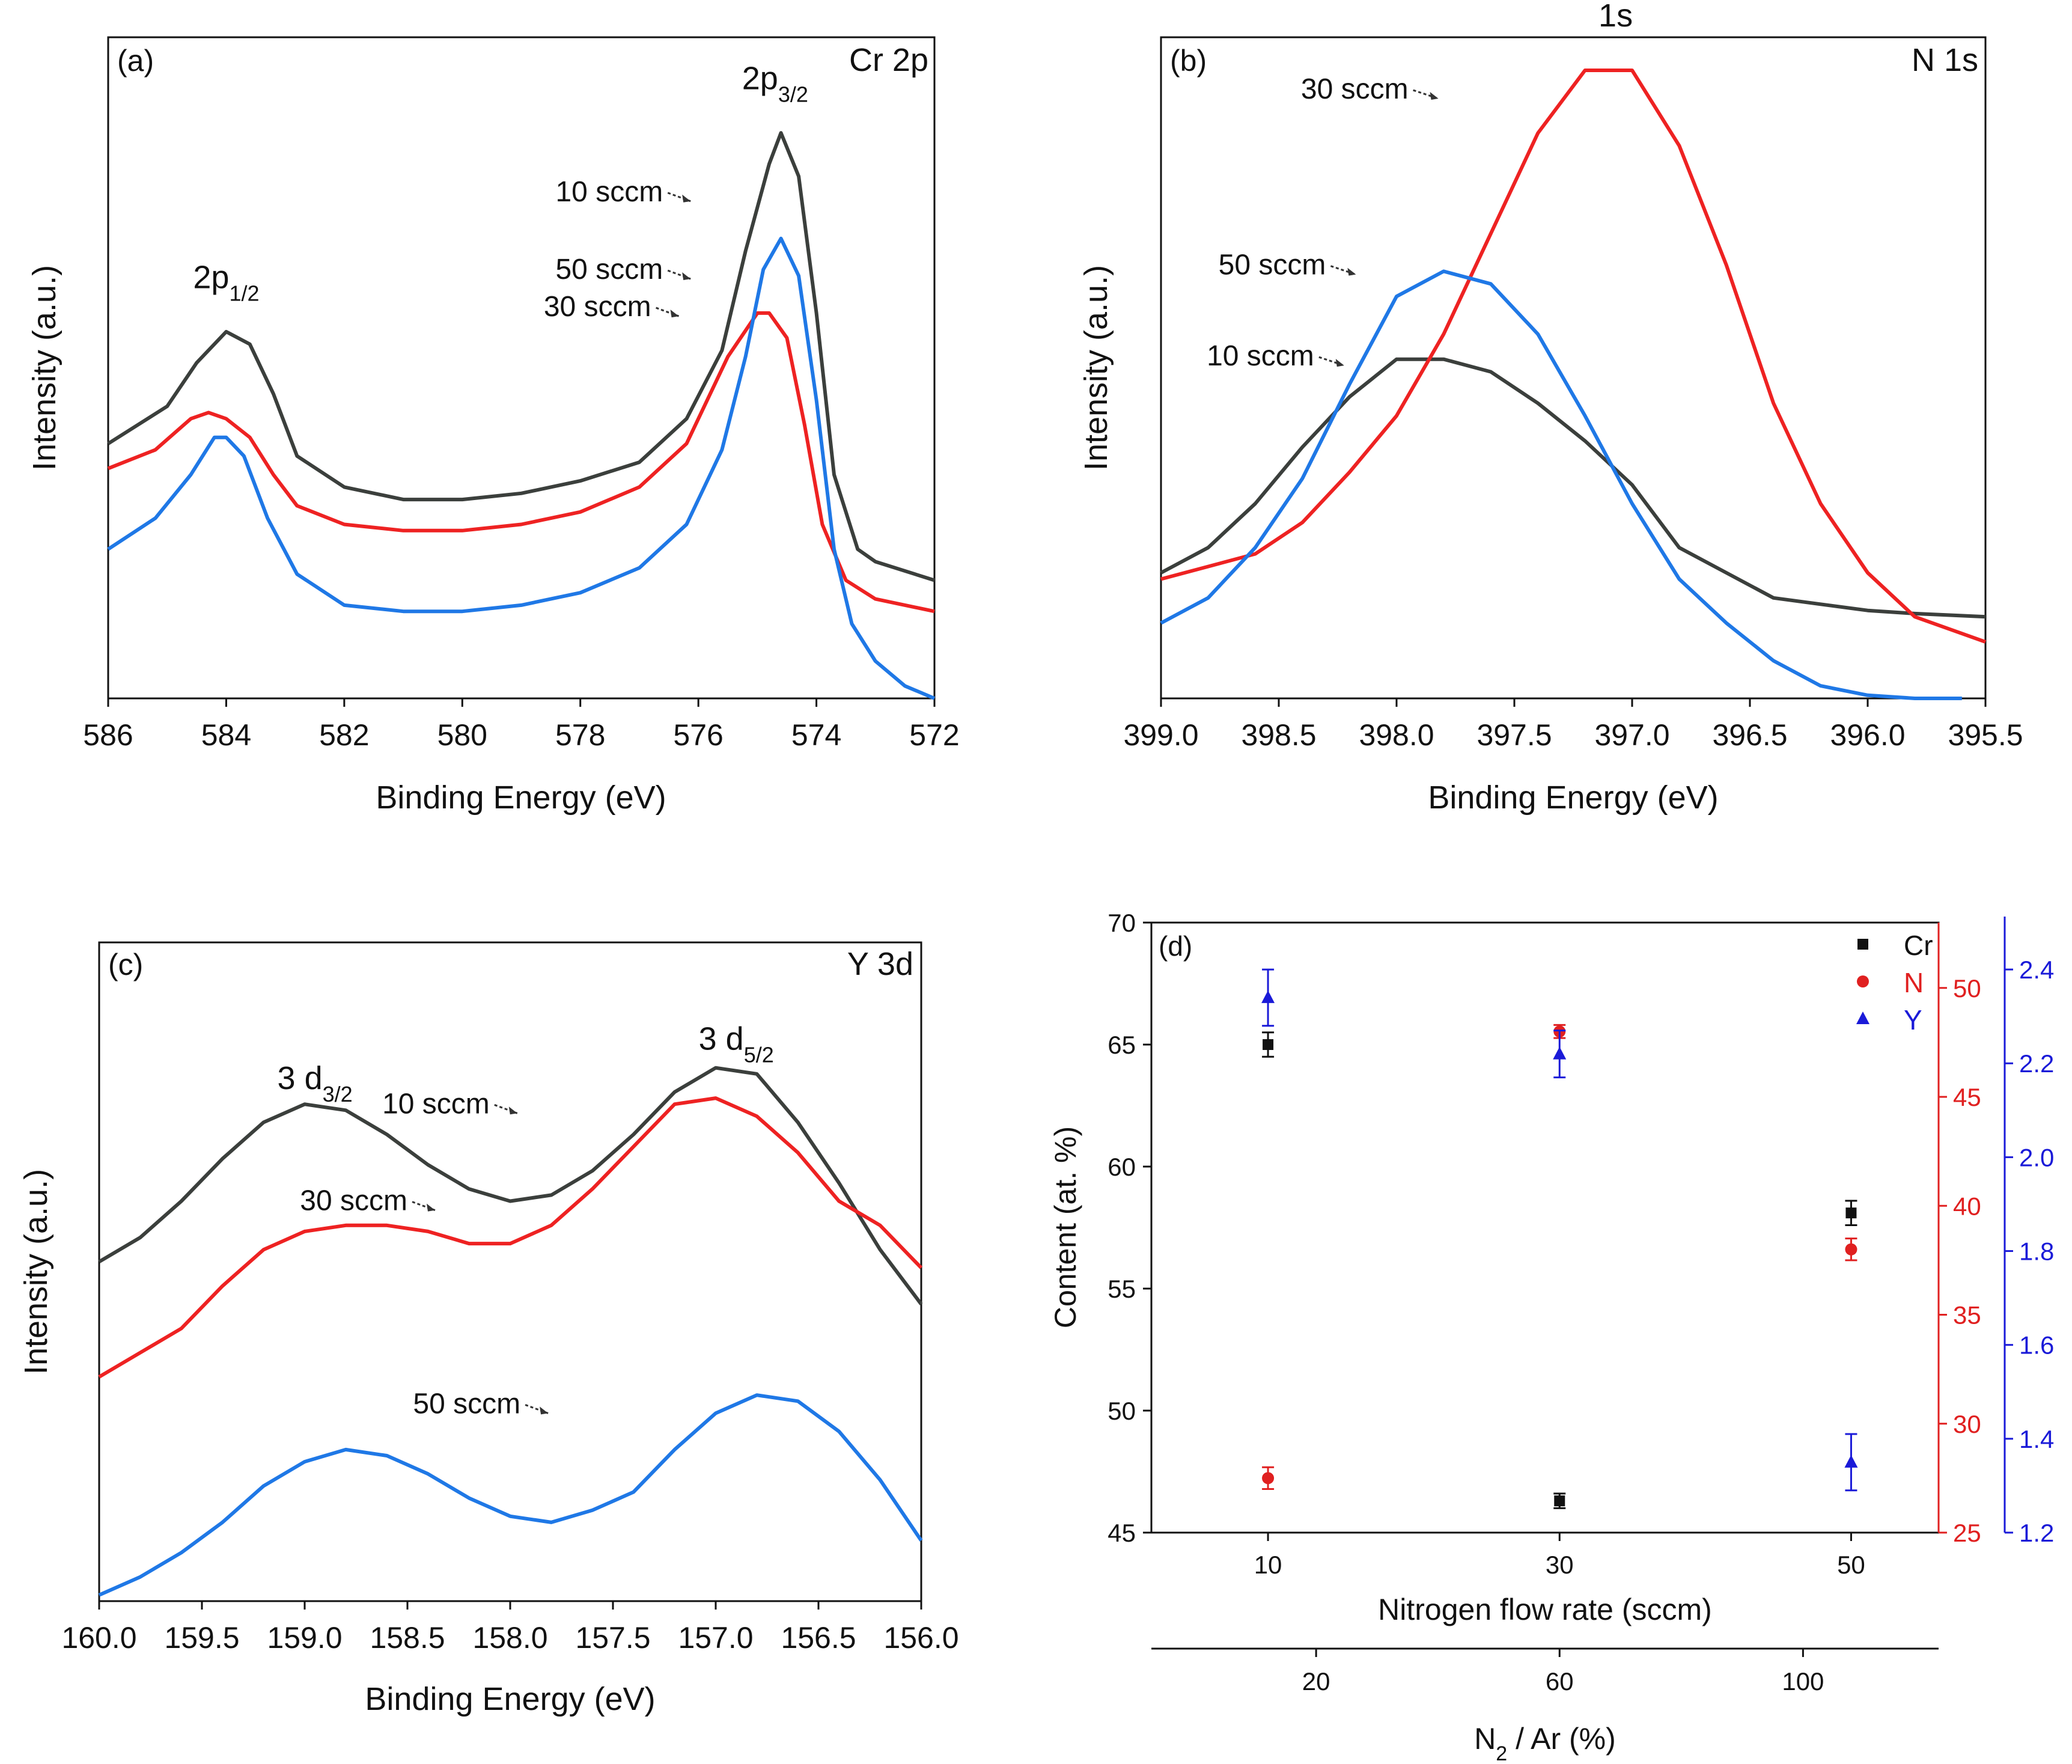 The height and width of the screenshot is (1764, 2072). Describe the element at coordinates (1851, 1565) in the screenshot. I see `x-tick-label: 50` at that location.